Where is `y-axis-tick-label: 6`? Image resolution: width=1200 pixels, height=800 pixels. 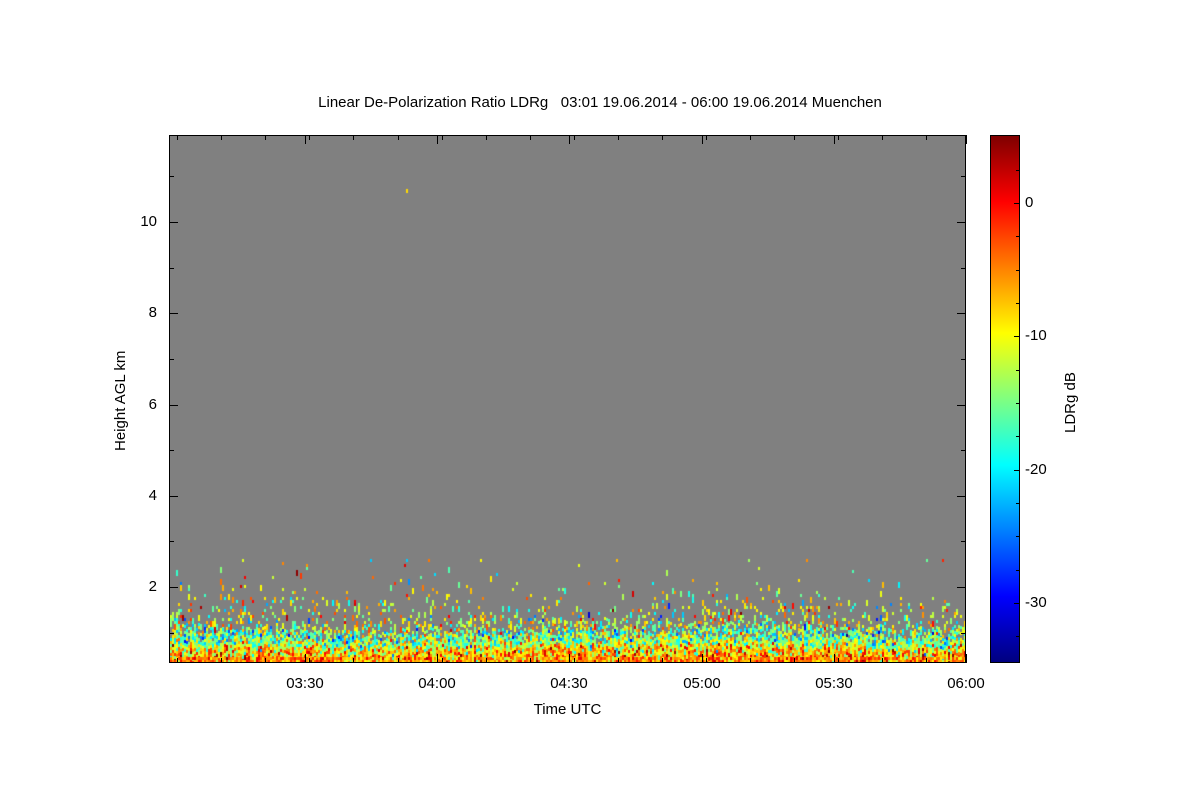 y-axis-tick-label: 6 is located at coordinates (152, 404).